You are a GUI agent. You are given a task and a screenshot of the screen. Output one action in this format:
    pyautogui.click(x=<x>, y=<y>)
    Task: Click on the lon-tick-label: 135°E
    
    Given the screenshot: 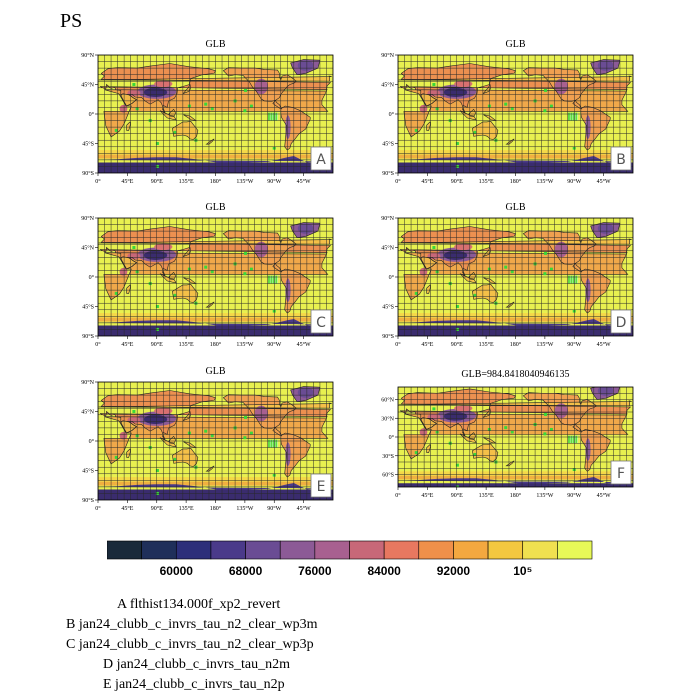 What is the action you would take?
    pyautogui.click(x=486, y=181)
    